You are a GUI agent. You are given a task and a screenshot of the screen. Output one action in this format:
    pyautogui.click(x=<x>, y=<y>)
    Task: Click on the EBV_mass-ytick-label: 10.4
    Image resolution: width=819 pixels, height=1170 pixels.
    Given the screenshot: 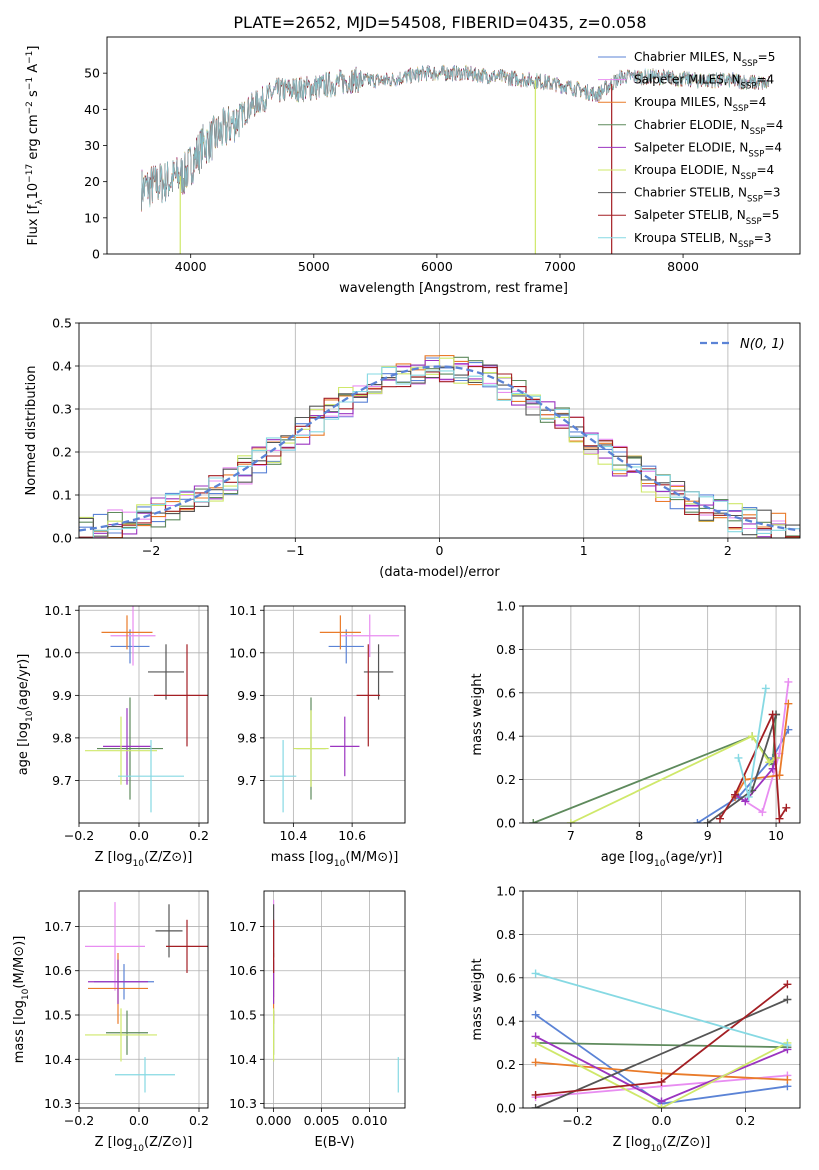 What is the action you would take?
    pyautogui.click(x=243, y=1059)
    